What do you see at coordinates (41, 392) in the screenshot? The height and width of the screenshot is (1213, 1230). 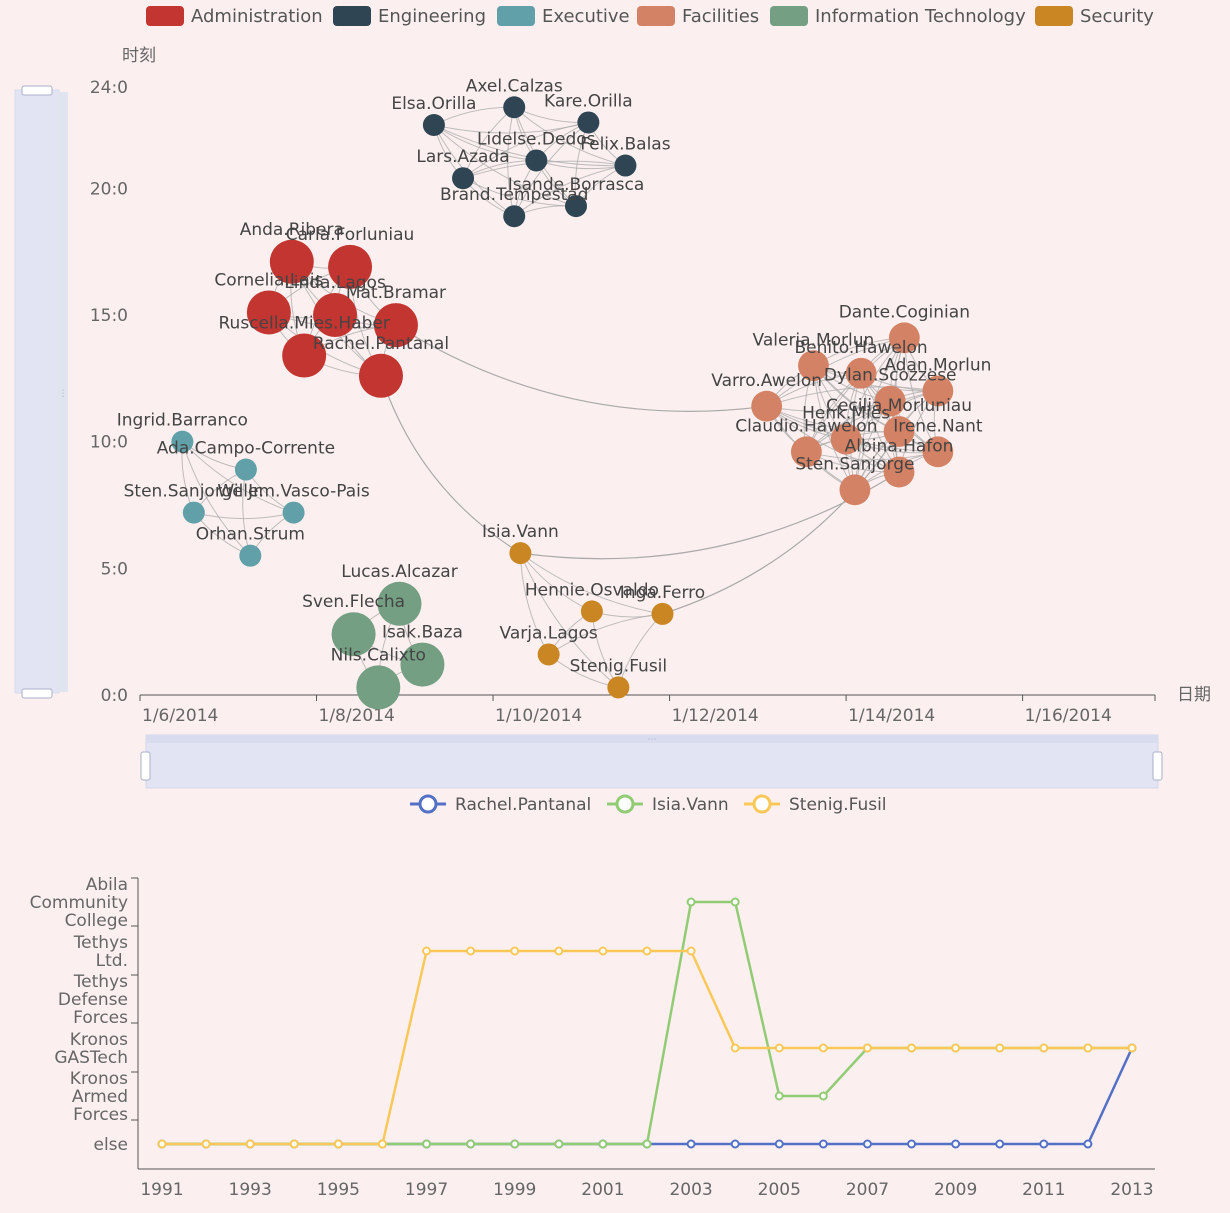 I see `y-zoom-slider: ⋮` at bounding box center [41, 392].